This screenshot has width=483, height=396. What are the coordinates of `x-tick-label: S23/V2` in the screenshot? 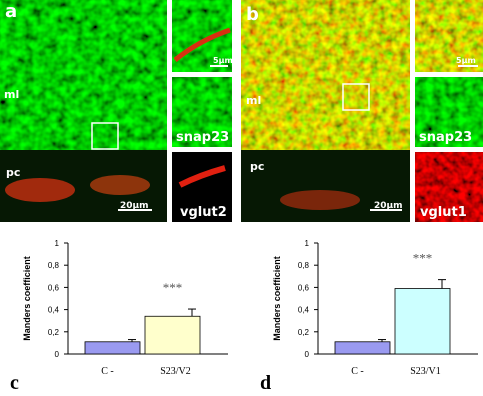 It's located at (175, 371).